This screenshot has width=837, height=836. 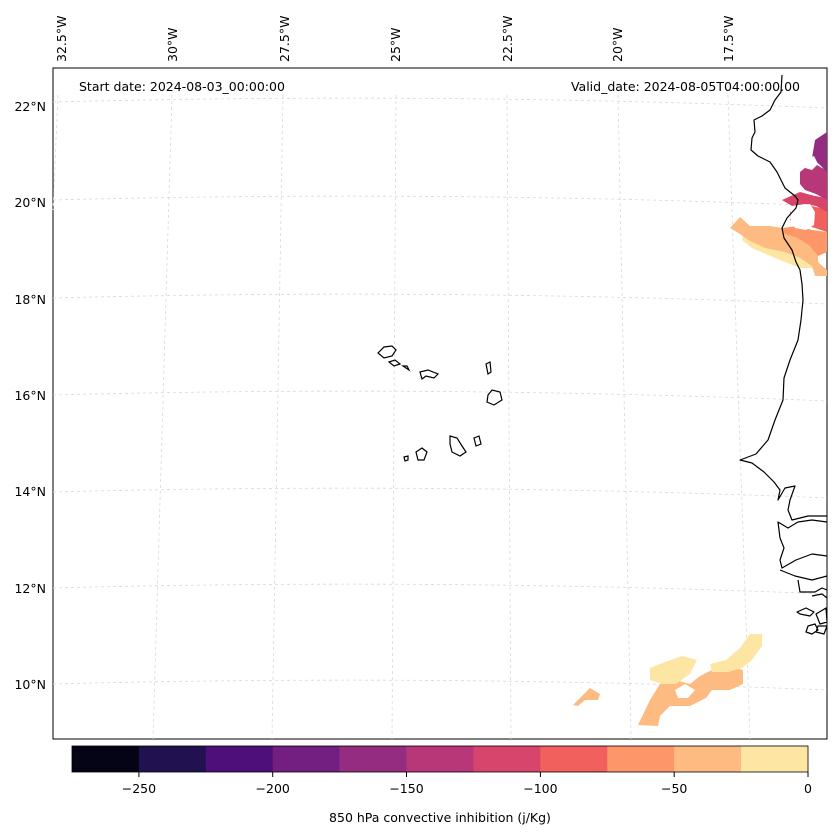 I want to click on lon-label-27-5: 27.5°W, so click(x=284, y=39).